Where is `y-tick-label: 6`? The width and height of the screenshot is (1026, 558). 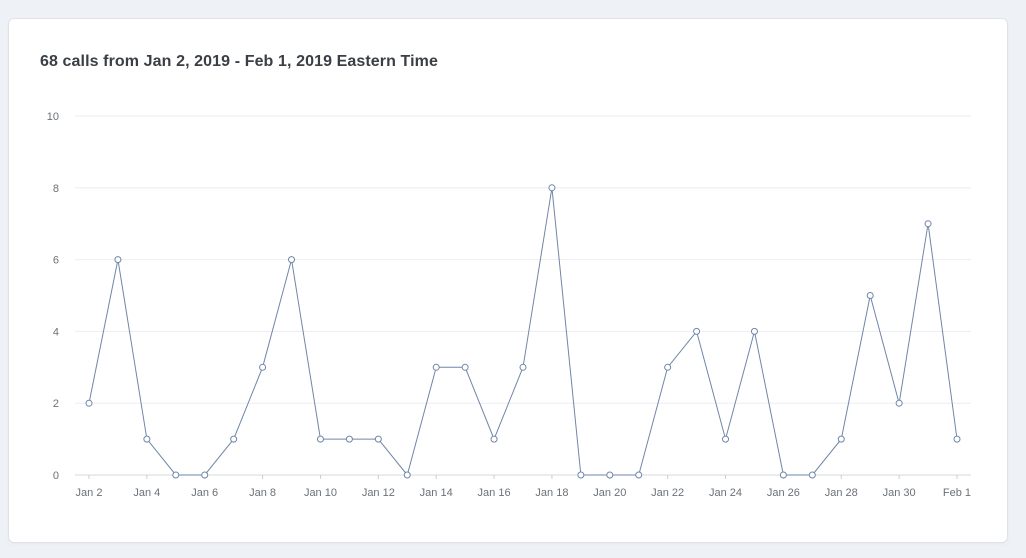
y-tick-label: 6 is located at coordinates (56, 261).